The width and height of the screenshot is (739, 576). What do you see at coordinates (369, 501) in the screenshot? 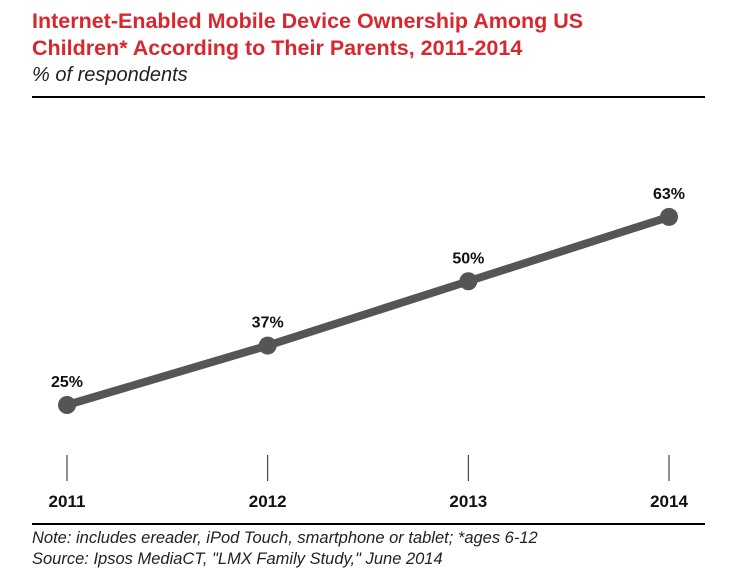
I see `x-axis-labels: 2011 2012 2013 2014` at bounding box center [369, 501].